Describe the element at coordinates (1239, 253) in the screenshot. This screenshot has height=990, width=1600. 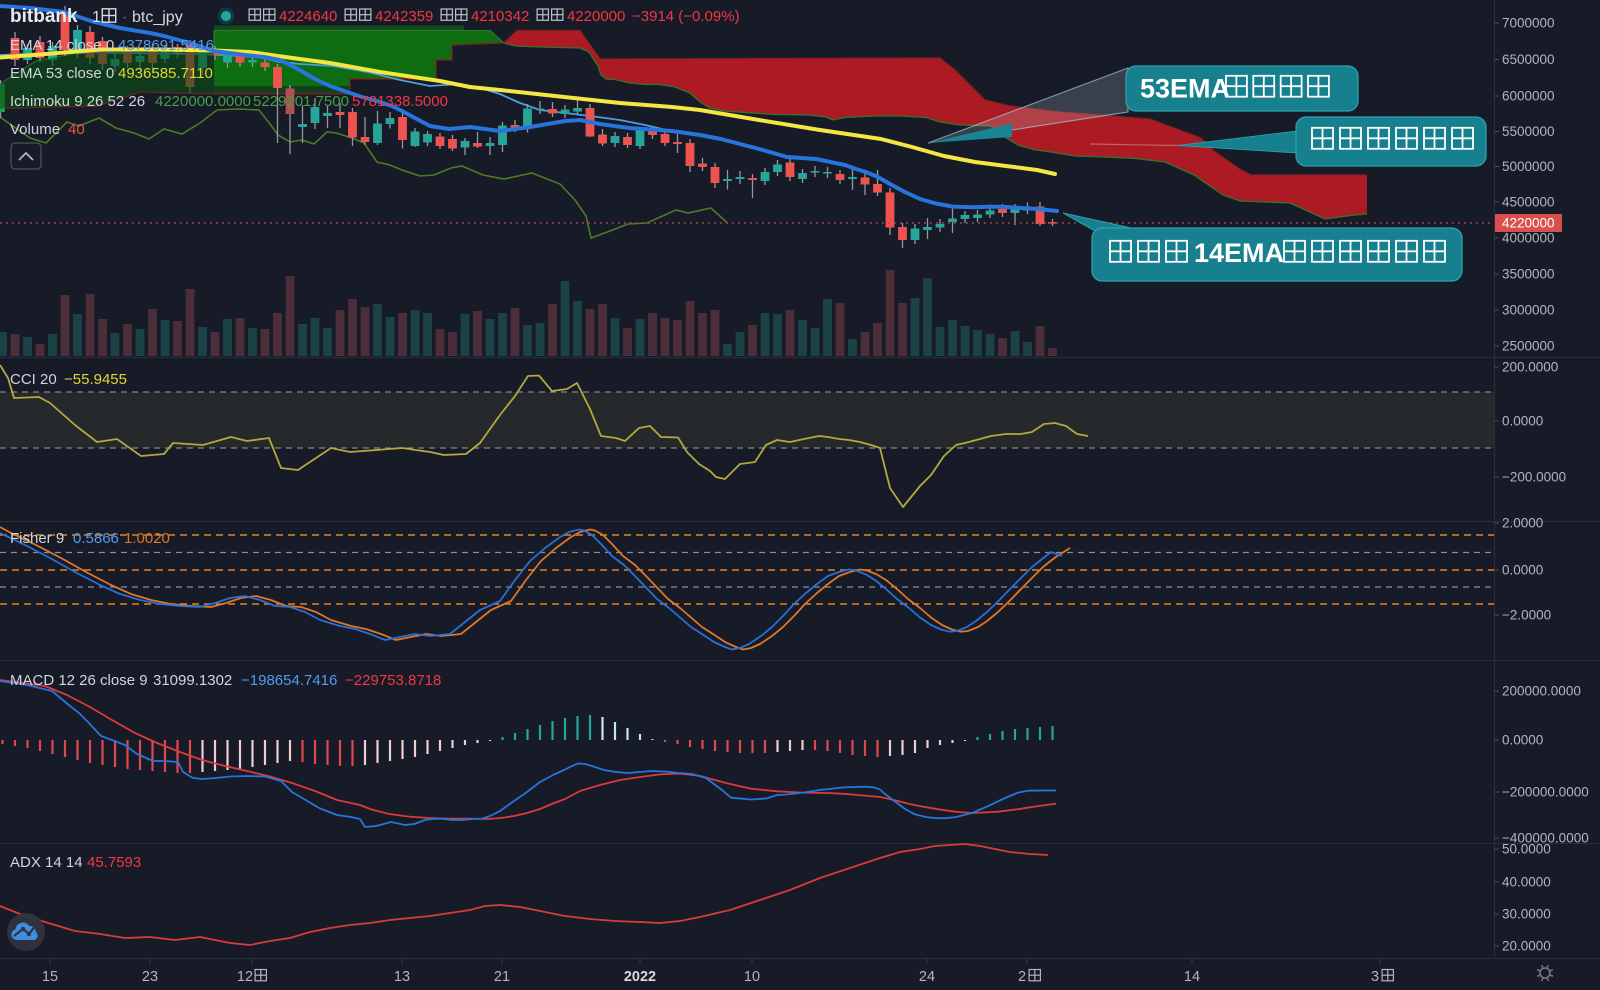
I see `svg-text: 14EMA` at that location.